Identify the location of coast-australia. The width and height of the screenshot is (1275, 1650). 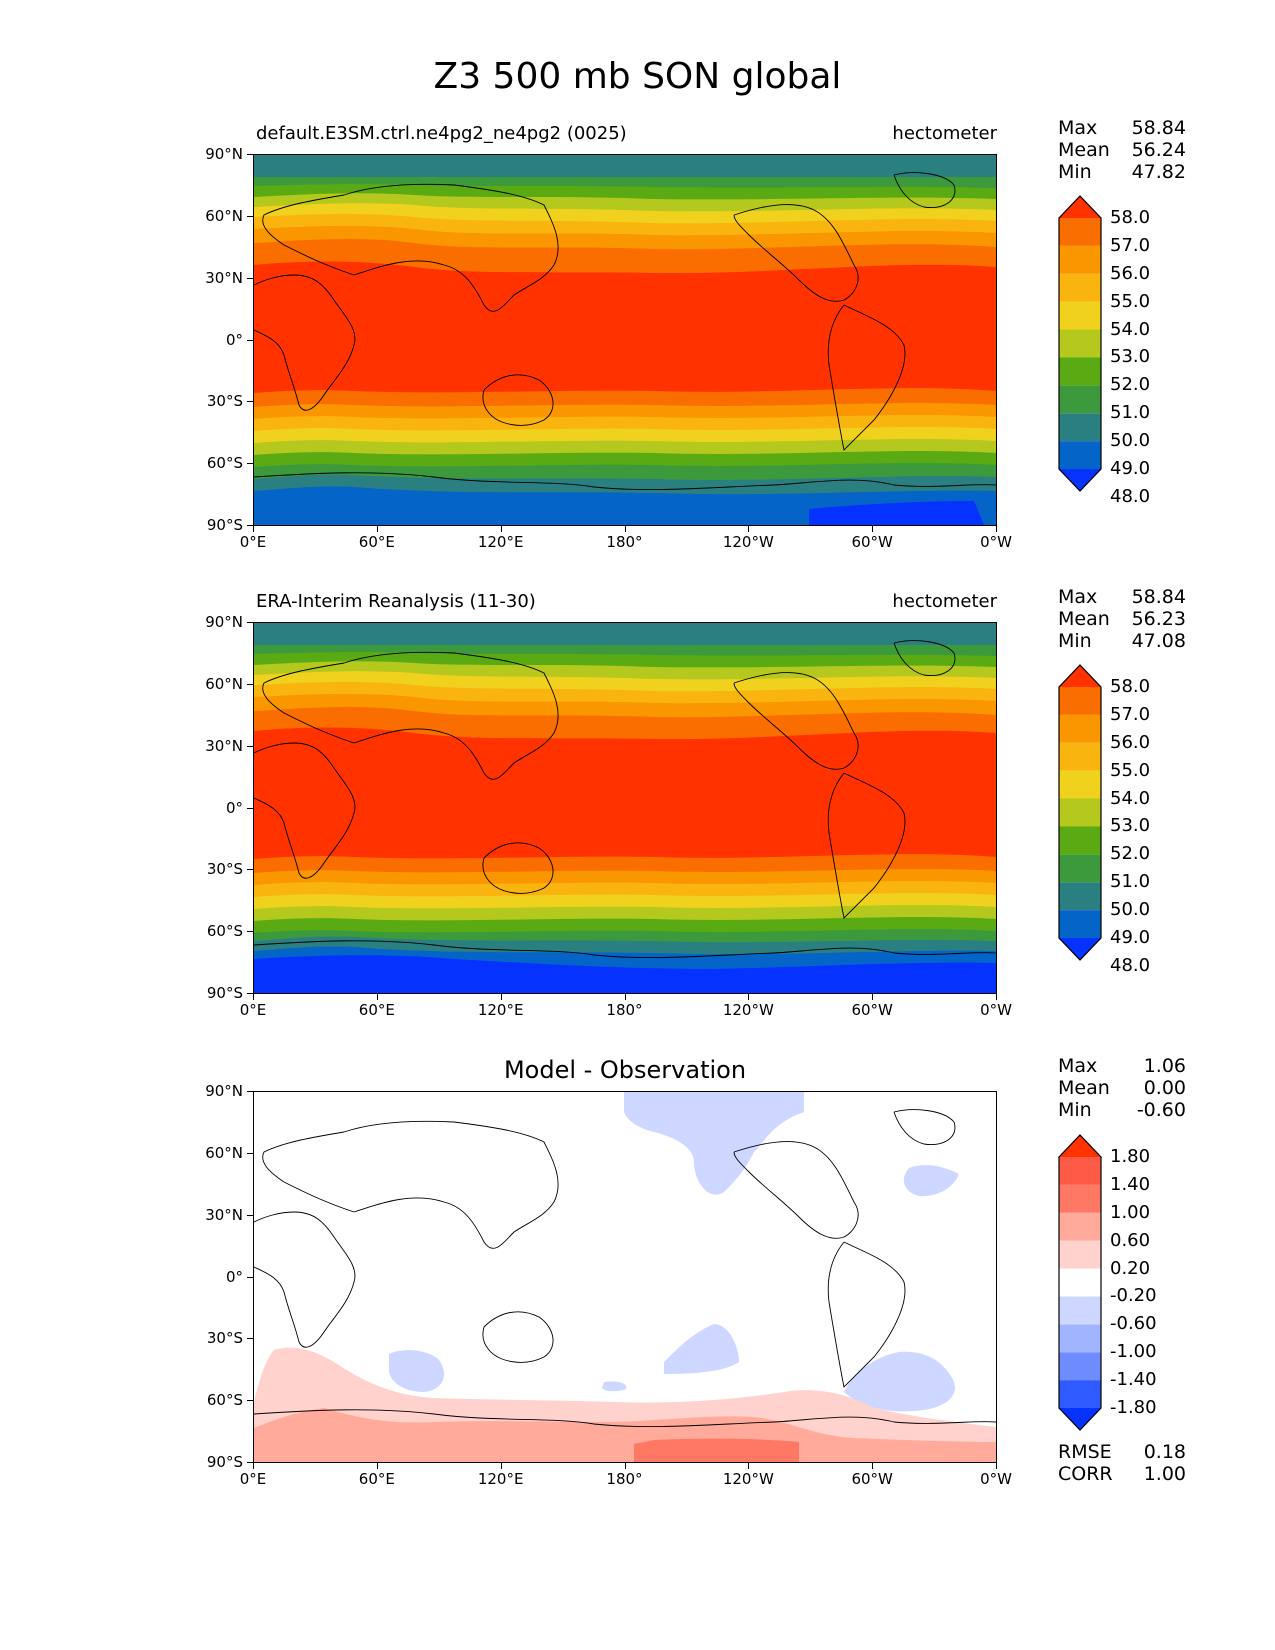
(518, 1337).